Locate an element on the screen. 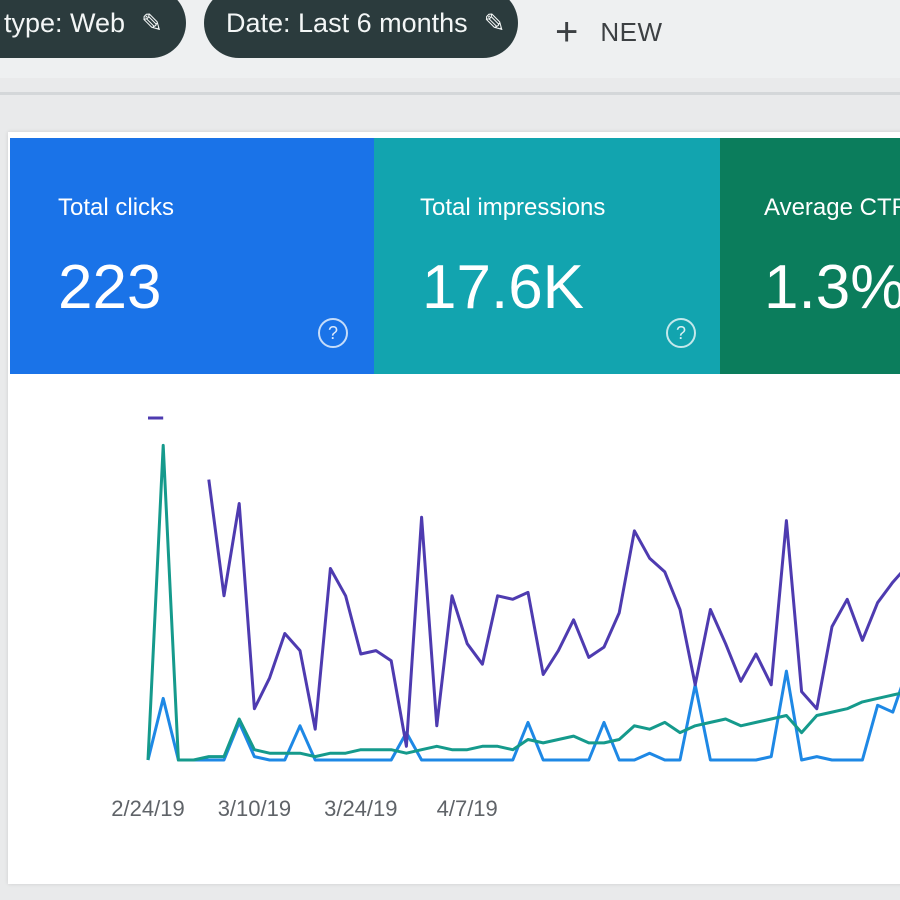 The width and height of the screenshot is (900, 900). filter-bar: type: Web ✎ Date: Last 6 months ✎ + NEW is located at coordinates (450, 39).